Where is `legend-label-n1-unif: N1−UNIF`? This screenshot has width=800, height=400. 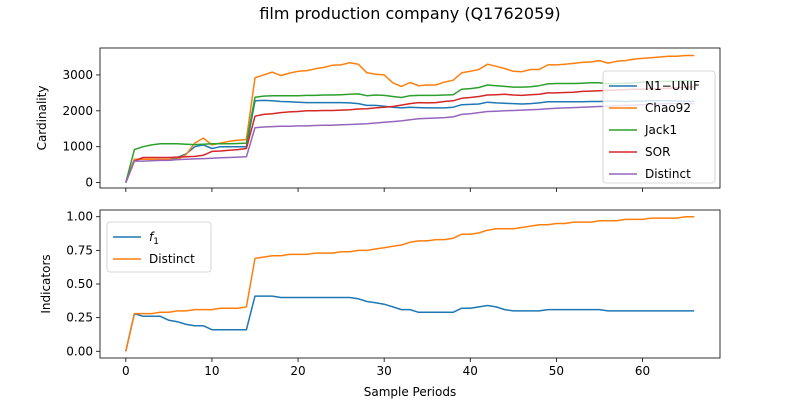 legend-label-n1-unif: N1−UNIF is located at coordinates (672, 86).